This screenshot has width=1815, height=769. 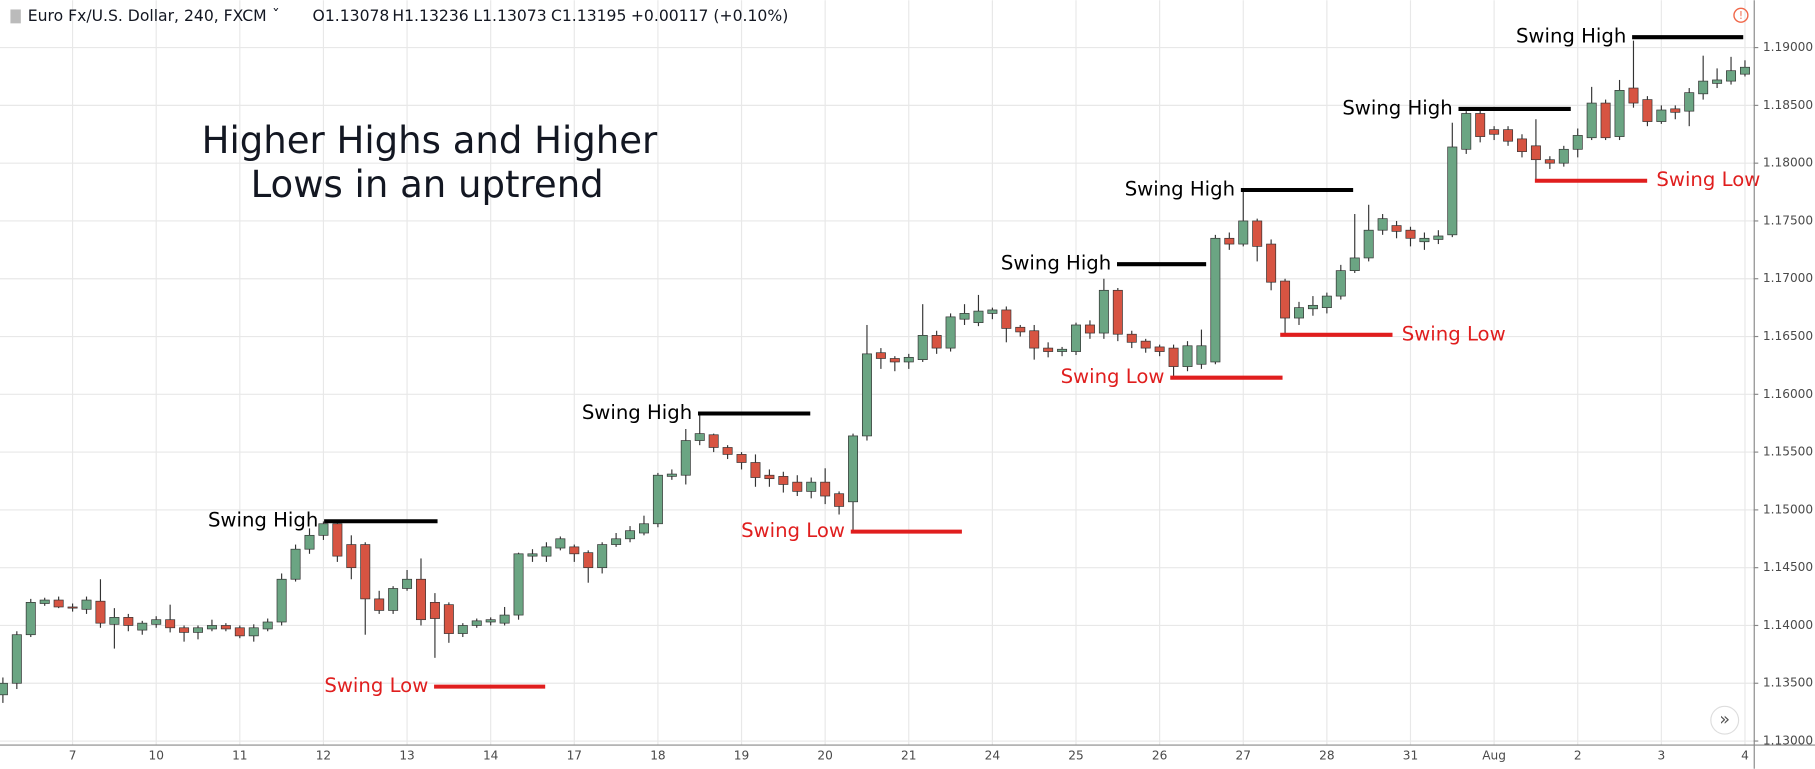 What do you see at coordinates (1788, 394) in the screenshot?
I see `y-tick-label: 1.16000` at bounding box center [1788, 394].